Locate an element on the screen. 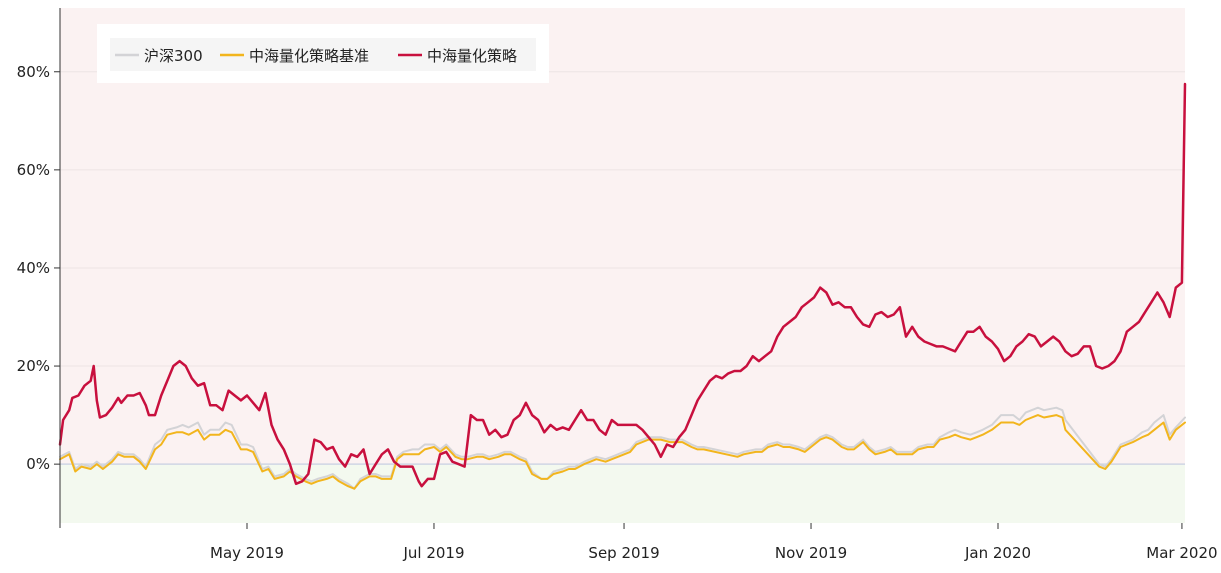 This screenshot has width=1221, height=573. y-tick-label: 0% is located at coordinates (38, 464).